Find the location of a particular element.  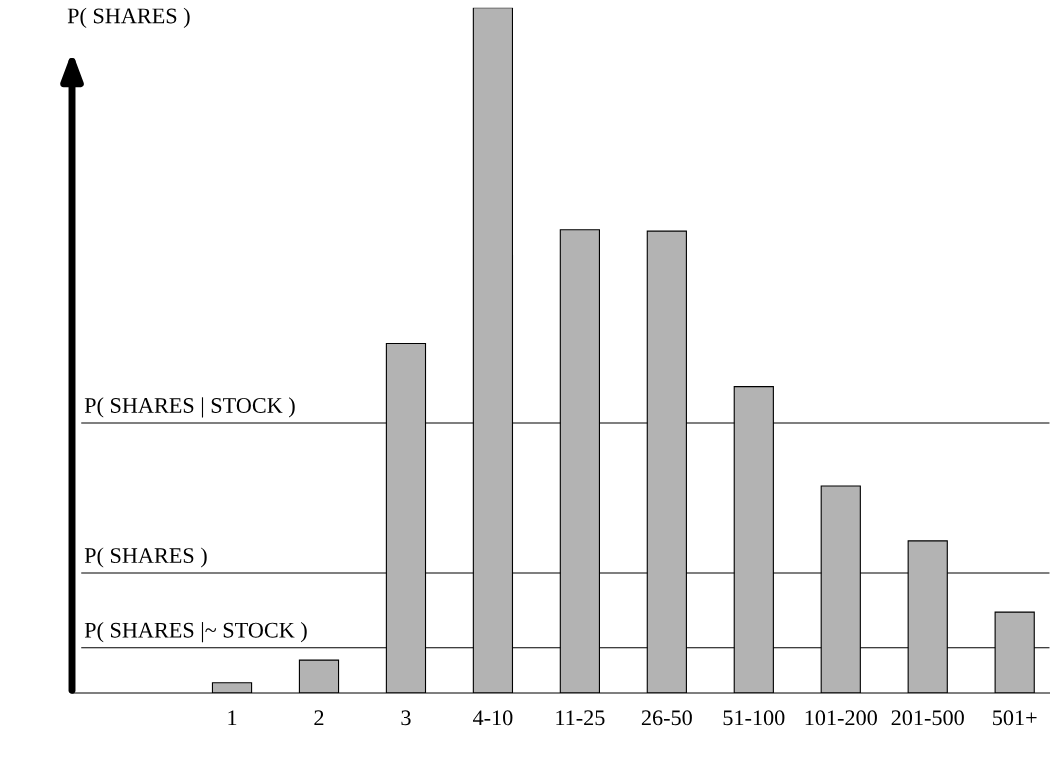

x-tick-label: 26-50 is located at coordinates (666, 718).